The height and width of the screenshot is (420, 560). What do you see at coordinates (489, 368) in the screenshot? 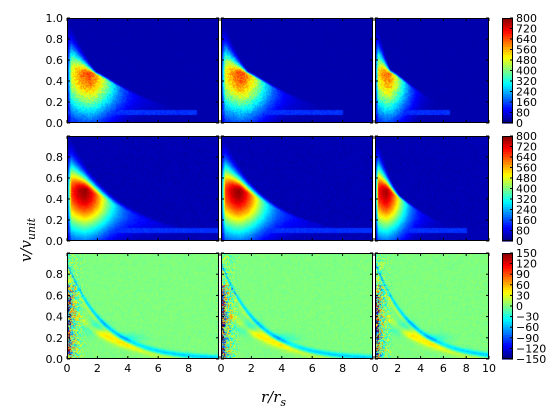
I see `x-tick-label: 10` at bounding box center [489, 368].